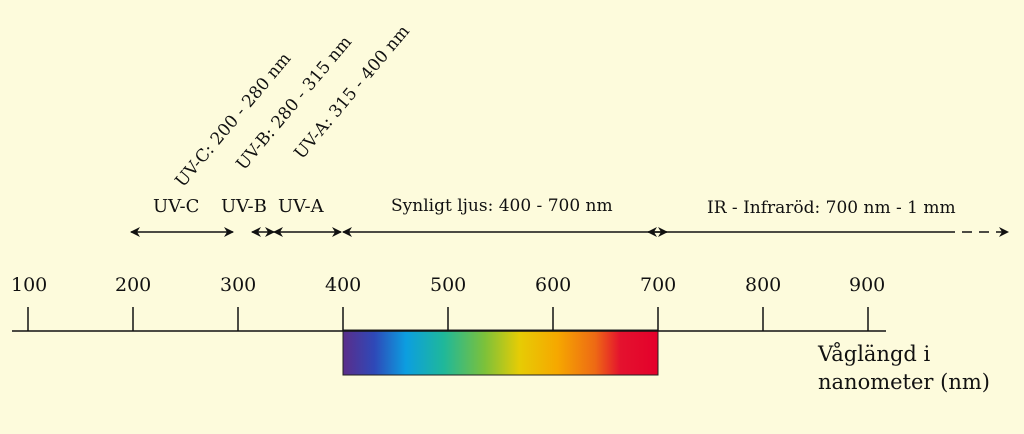 Image resolution: width=1024 pixels, height=434 pixels. I want to click on tick-label-400: 400, so click(343, 285).